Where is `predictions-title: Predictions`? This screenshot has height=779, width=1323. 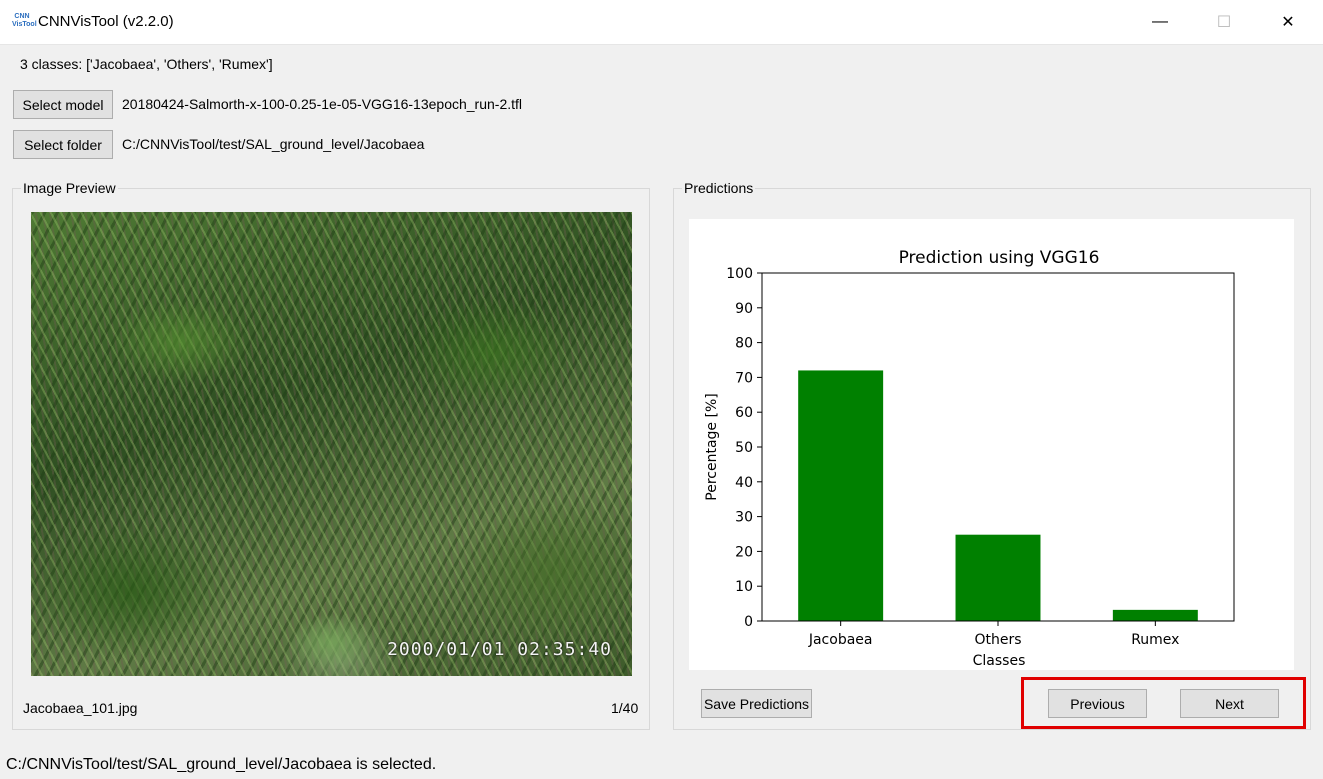
predictions-title: Predictions is located at coordinates (719, 188).